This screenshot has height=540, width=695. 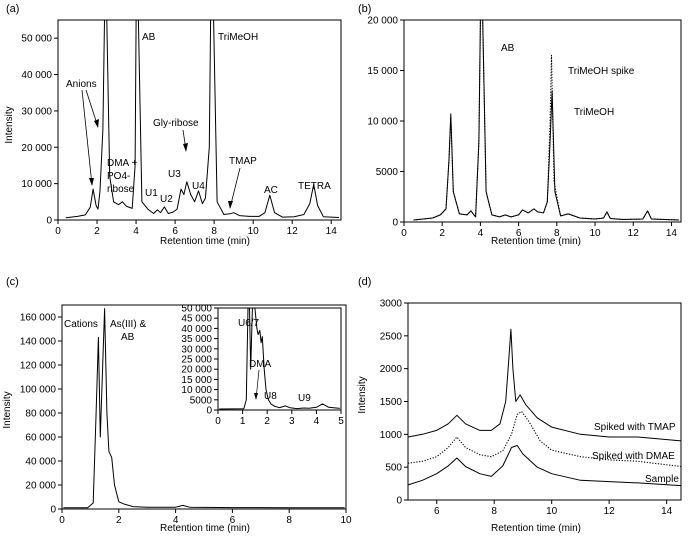 I want to click on panel-b-x-tick-label: 0, so click(x=404, y=233).